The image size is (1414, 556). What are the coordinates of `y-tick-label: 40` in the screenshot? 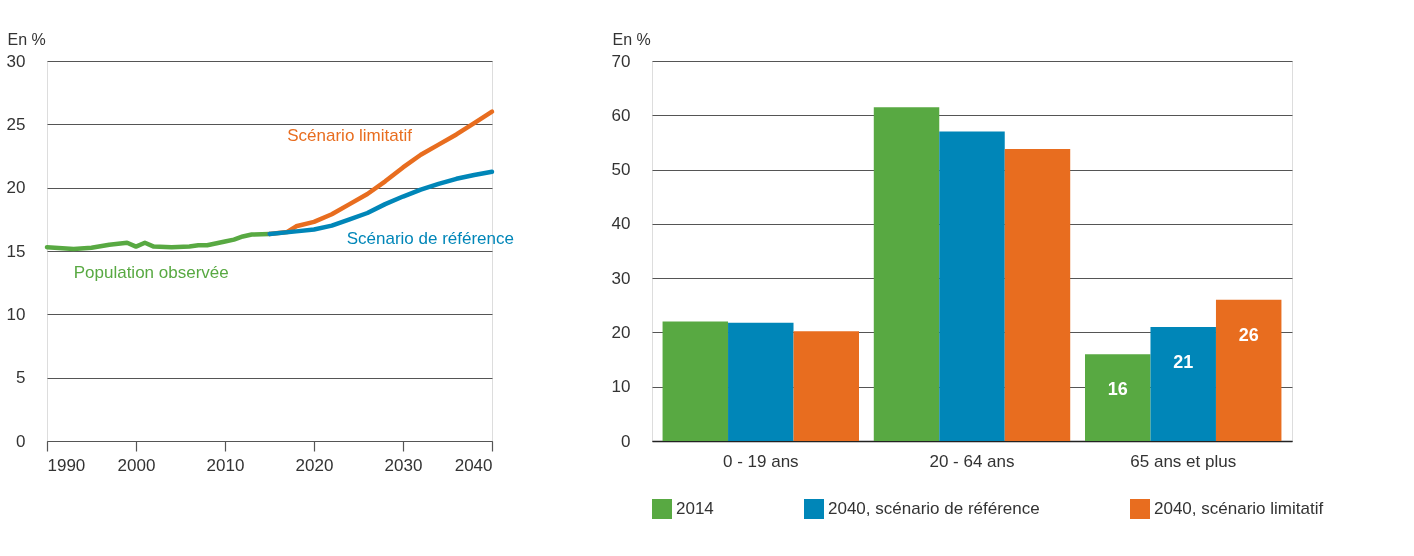 It's located at (621, 224).